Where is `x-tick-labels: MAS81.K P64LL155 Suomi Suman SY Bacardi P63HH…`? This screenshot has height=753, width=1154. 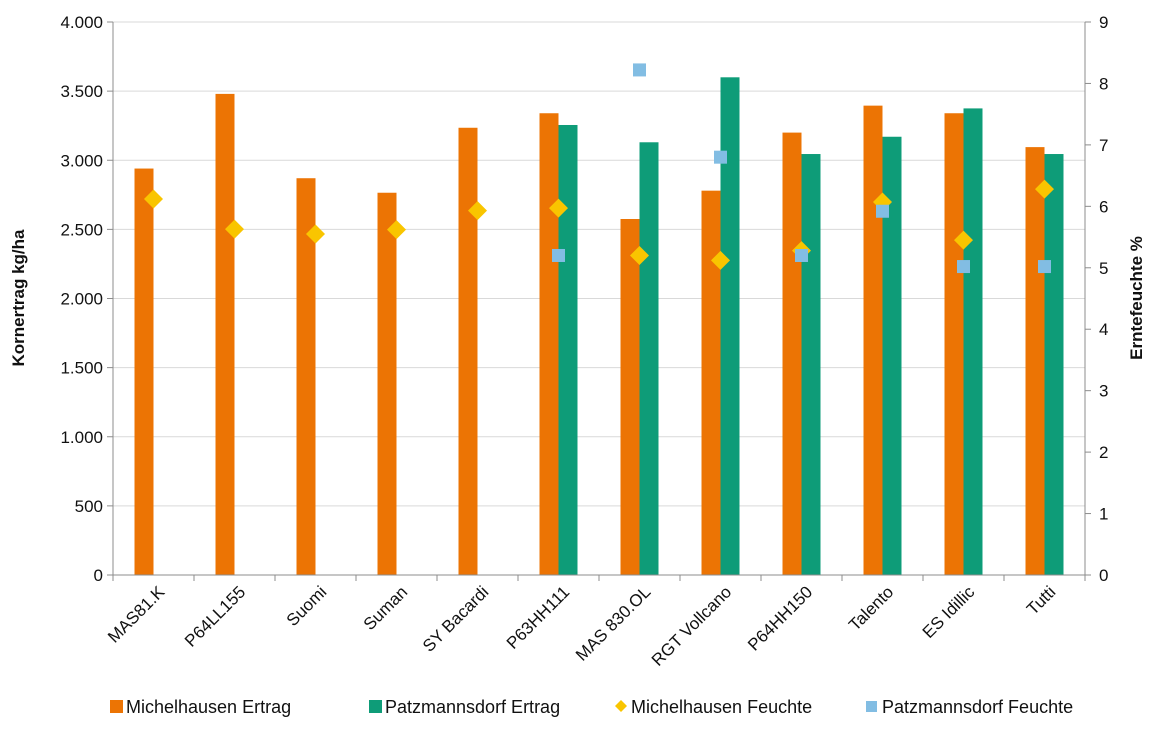 x-tick-labels: MAS81.K P64LL155 Suomi Suman SY Bacardi P63HH… is located at coordinates (595, 622).